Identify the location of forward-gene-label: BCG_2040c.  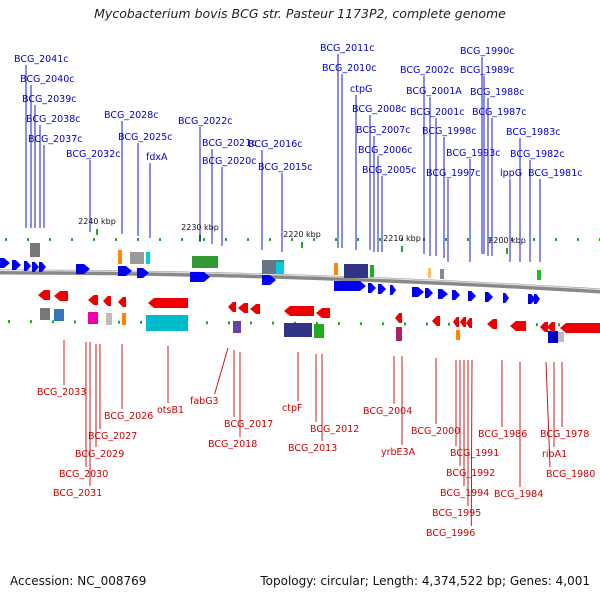
(47, 79).